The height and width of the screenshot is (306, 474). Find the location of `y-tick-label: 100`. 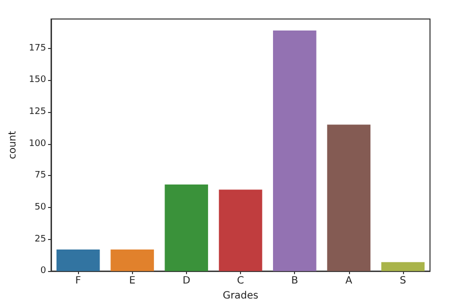

y-tick-label: 100 is located at coordinates (37, 143).